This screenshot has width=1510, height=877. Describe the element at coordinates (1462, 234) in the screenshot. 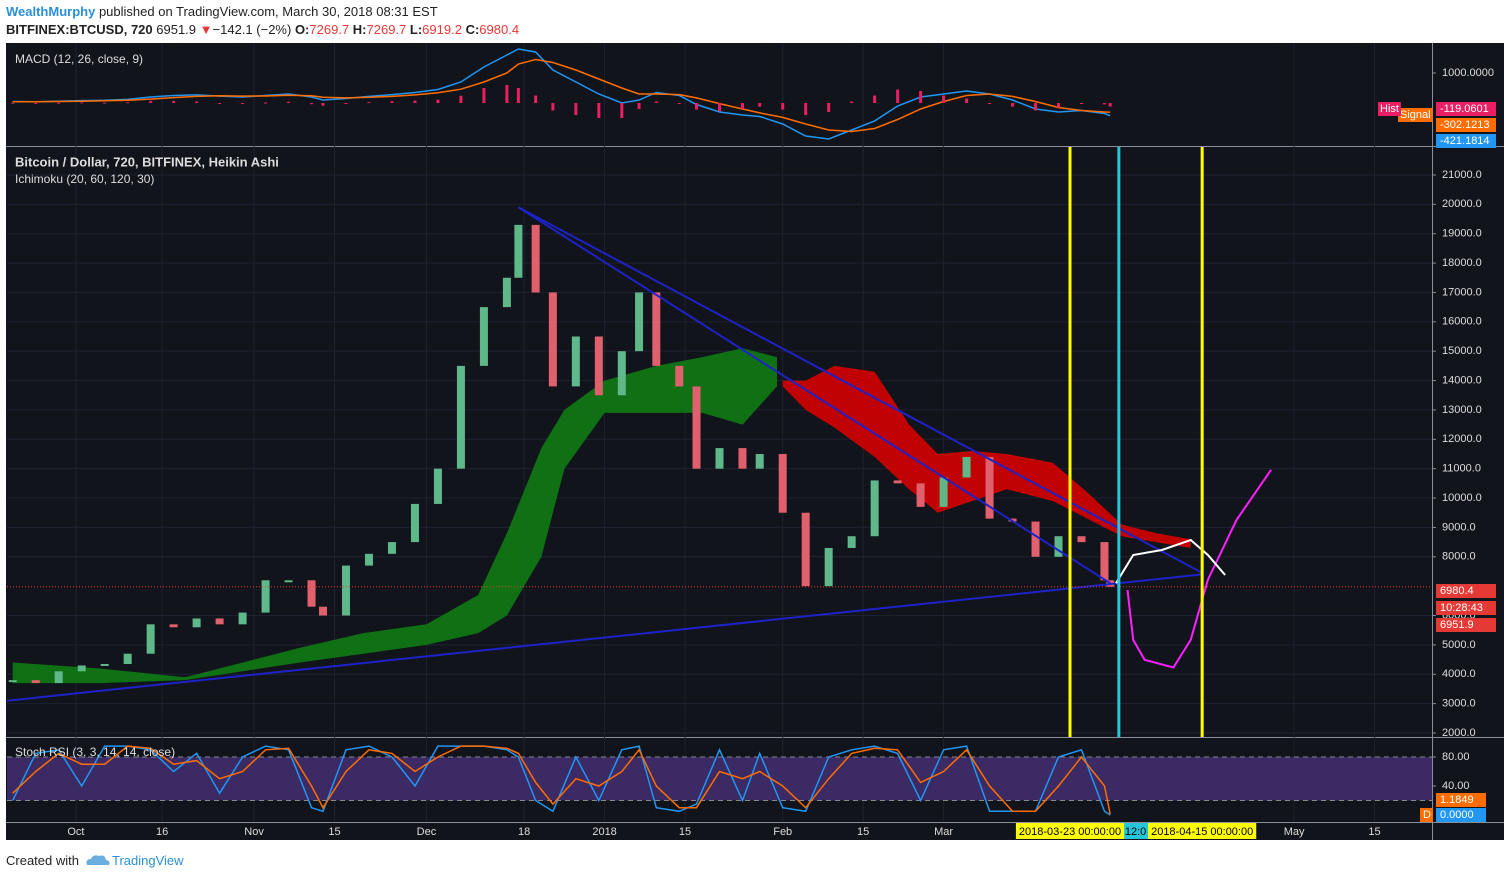

I see `y-tick-label: 19000.0` at that location.